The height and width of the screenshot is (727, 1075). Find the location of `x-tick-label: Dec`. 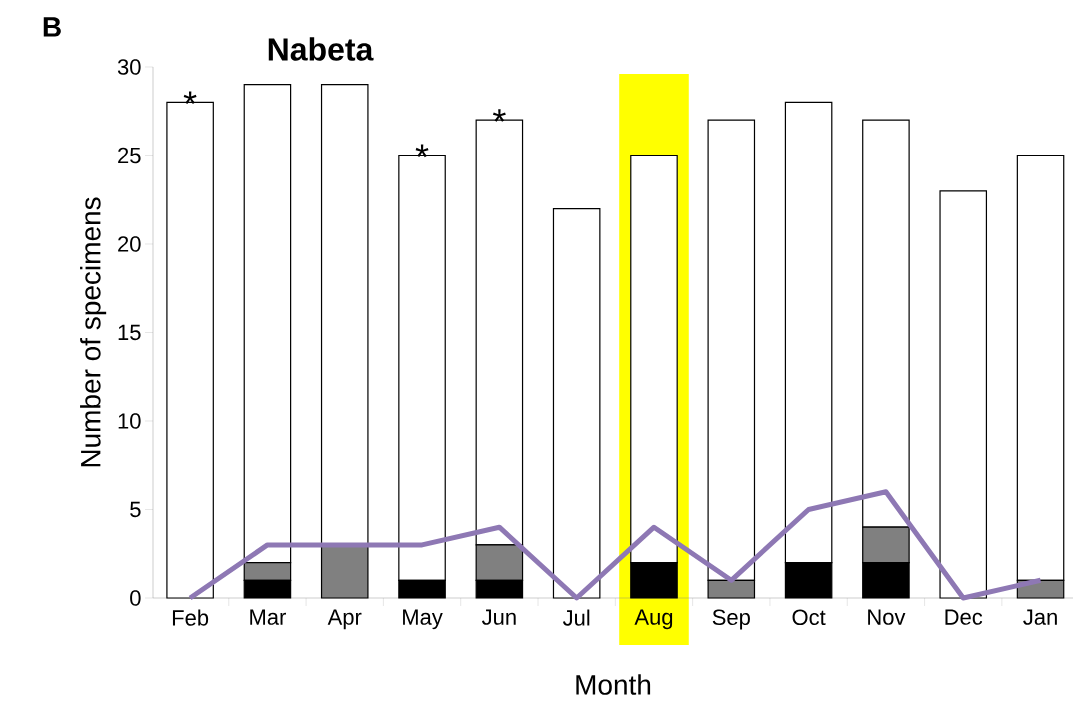

x-tick-label: Dec is located at coordinates (964, 617).